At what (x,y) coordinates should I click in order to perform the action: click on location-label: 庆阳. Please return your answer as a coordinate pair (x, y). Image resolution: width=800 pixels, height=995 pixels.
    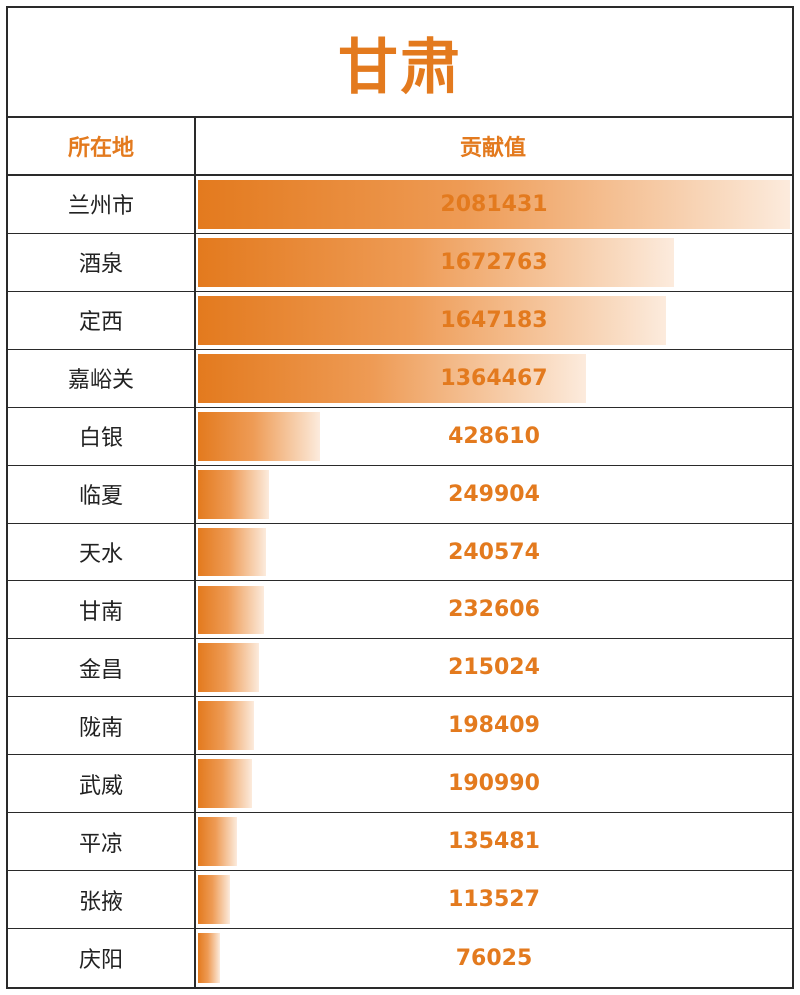
    Looking at the image, I should click on (100, 961).